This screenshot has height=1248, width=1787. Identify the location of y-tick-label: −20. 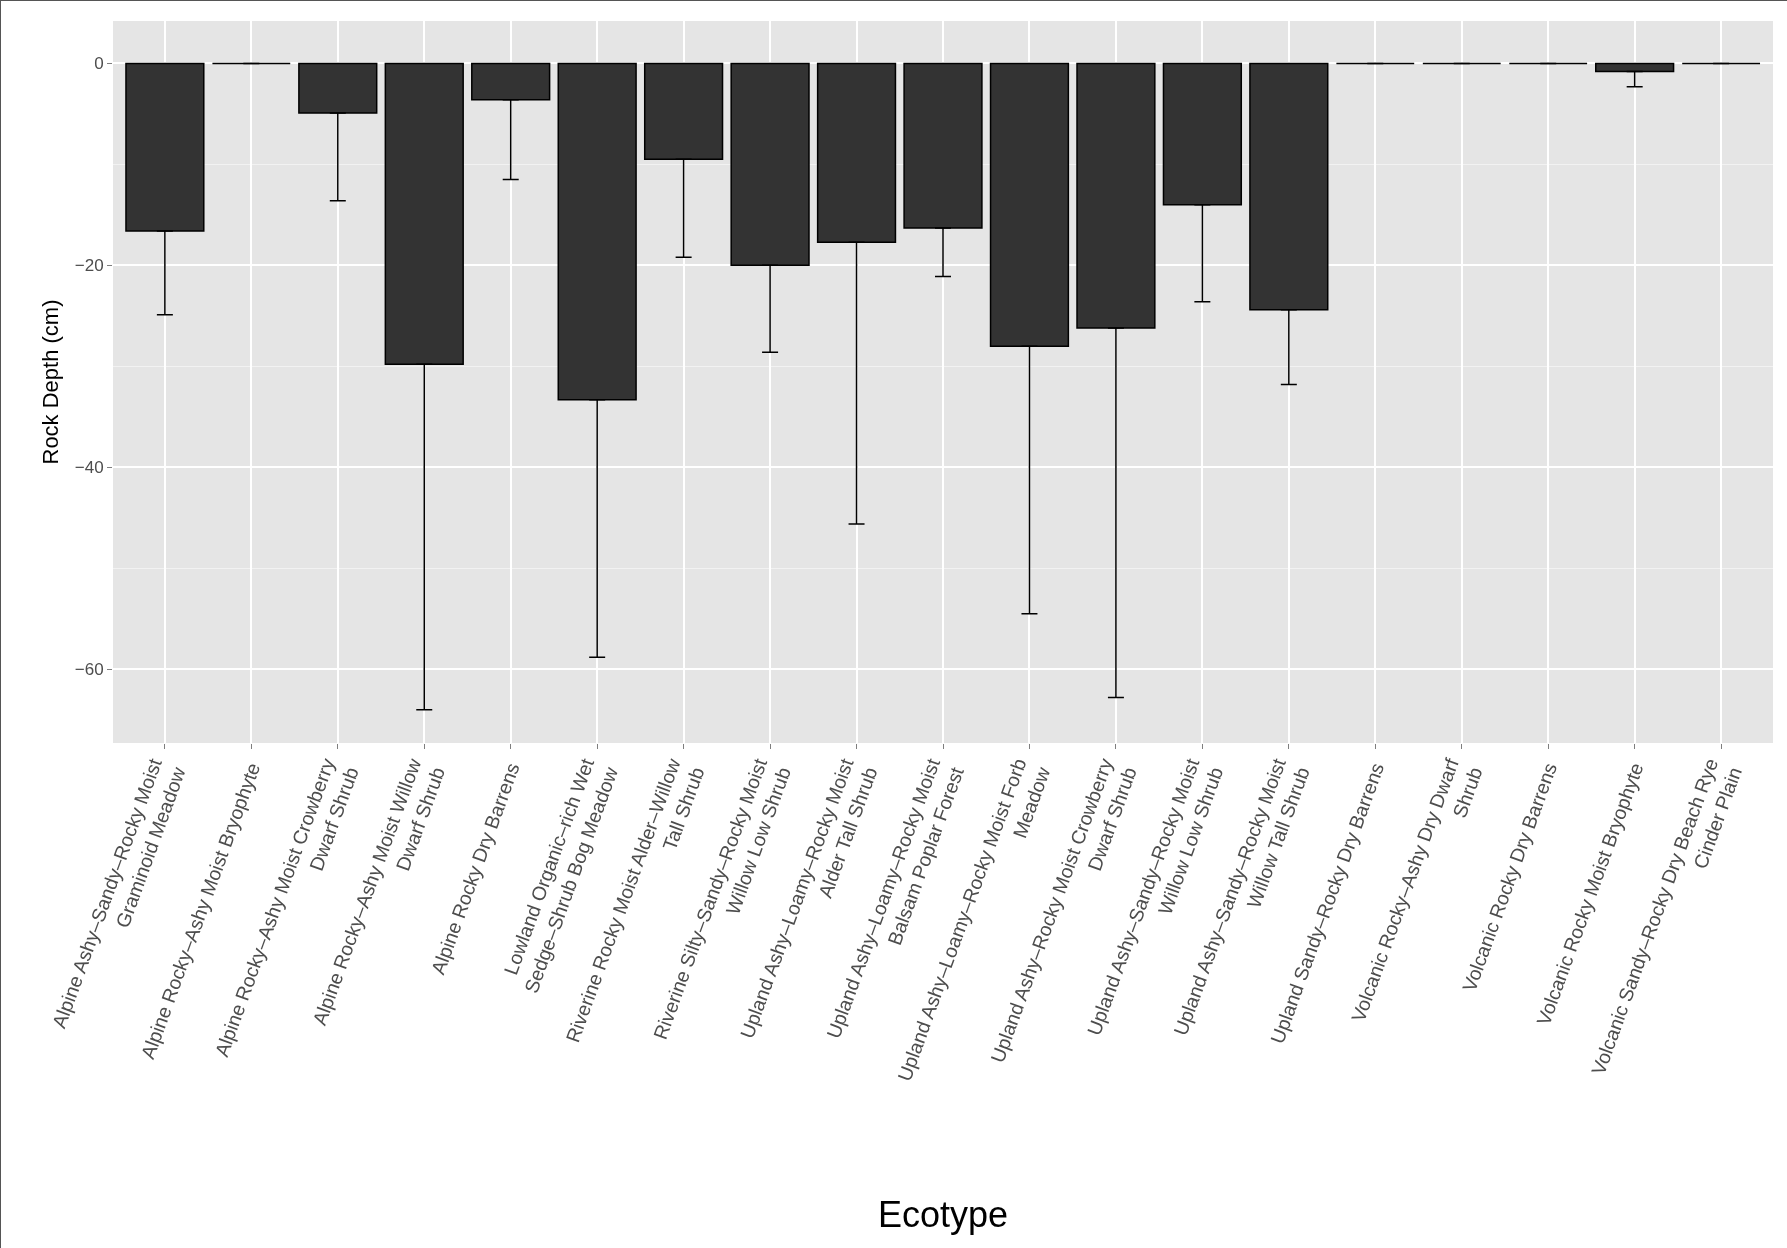
(89, 266).